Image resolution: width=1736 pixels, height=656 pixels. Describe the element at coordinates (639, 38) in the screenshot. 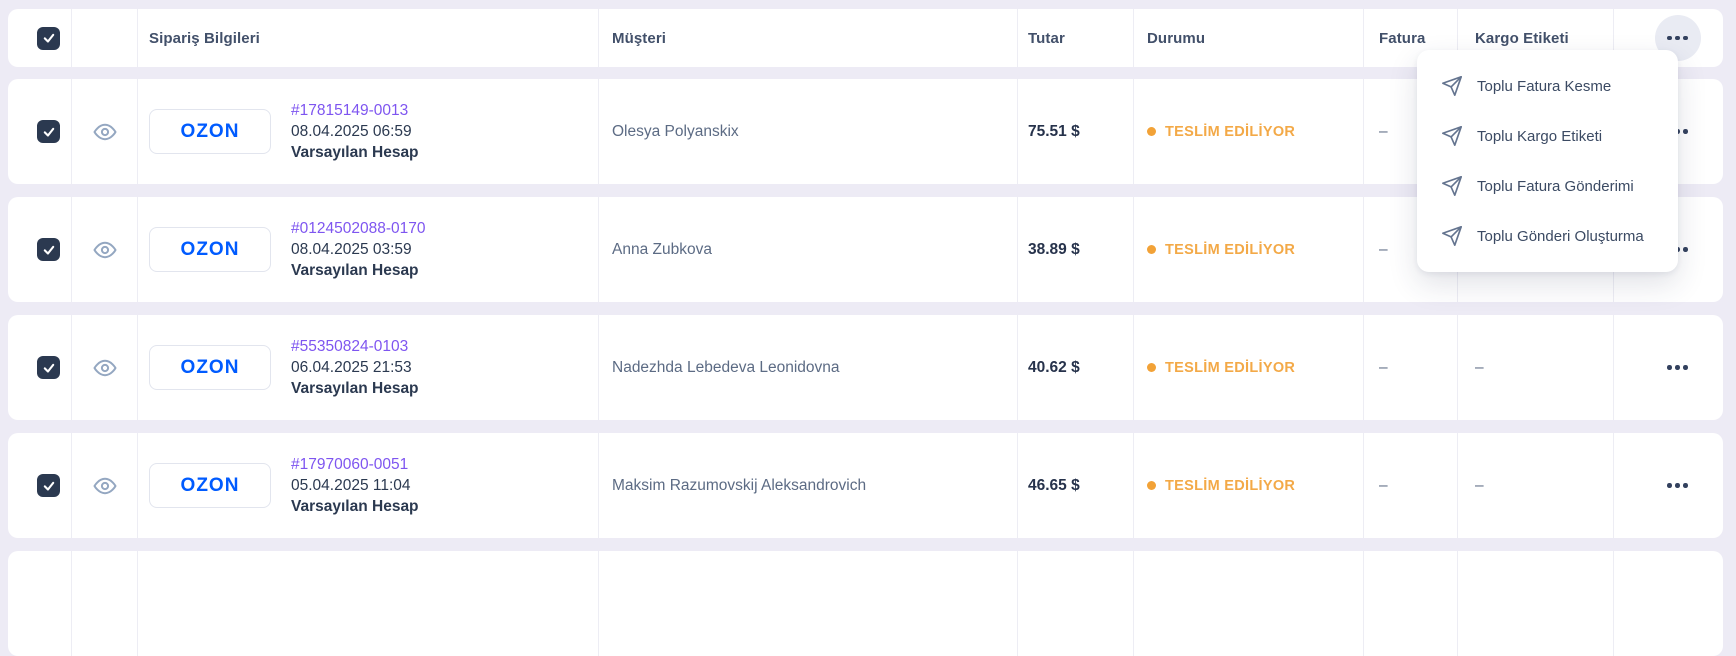

I see `column-header-customer: Müşteri` at that location.